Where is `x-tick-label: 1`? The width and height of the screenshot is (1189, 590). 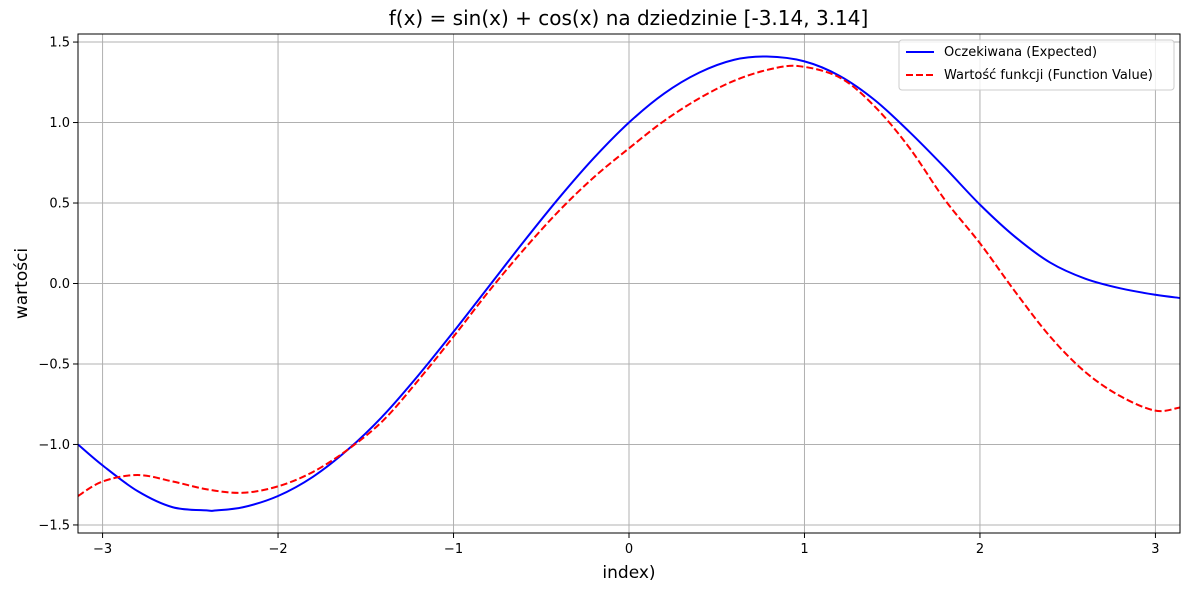
x-tick-label: 1 is located at coordinates (804, 549).